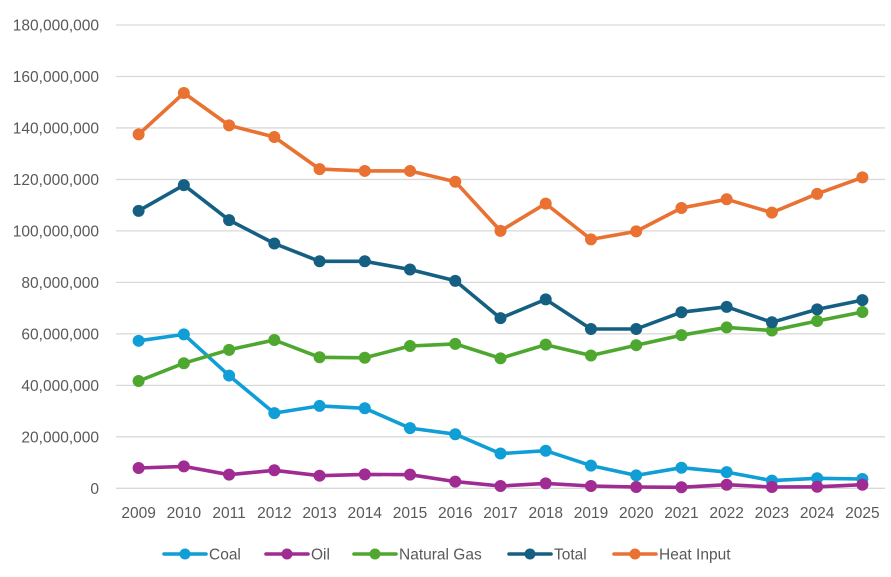 This screenshot has width=891, height=577. Describe the element at coordinates (365, 513) in the screenshot. I see `x-tick-label: 2014` at that location.